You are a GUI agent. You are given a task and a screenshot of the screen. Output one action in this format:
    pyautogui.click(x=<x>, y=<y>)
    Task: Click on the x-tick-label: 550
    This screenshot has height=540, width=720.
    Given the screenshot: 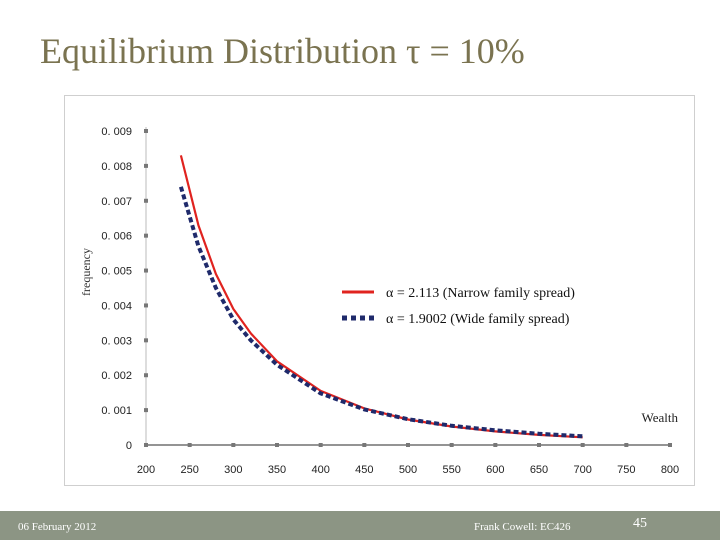 What is the action you would take?
    pyautogui.click(x=451, y=470)
    